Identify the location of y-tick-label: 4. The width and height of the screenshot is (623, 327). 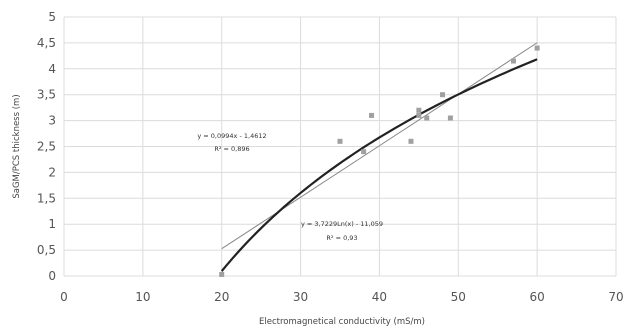
(52, 69).